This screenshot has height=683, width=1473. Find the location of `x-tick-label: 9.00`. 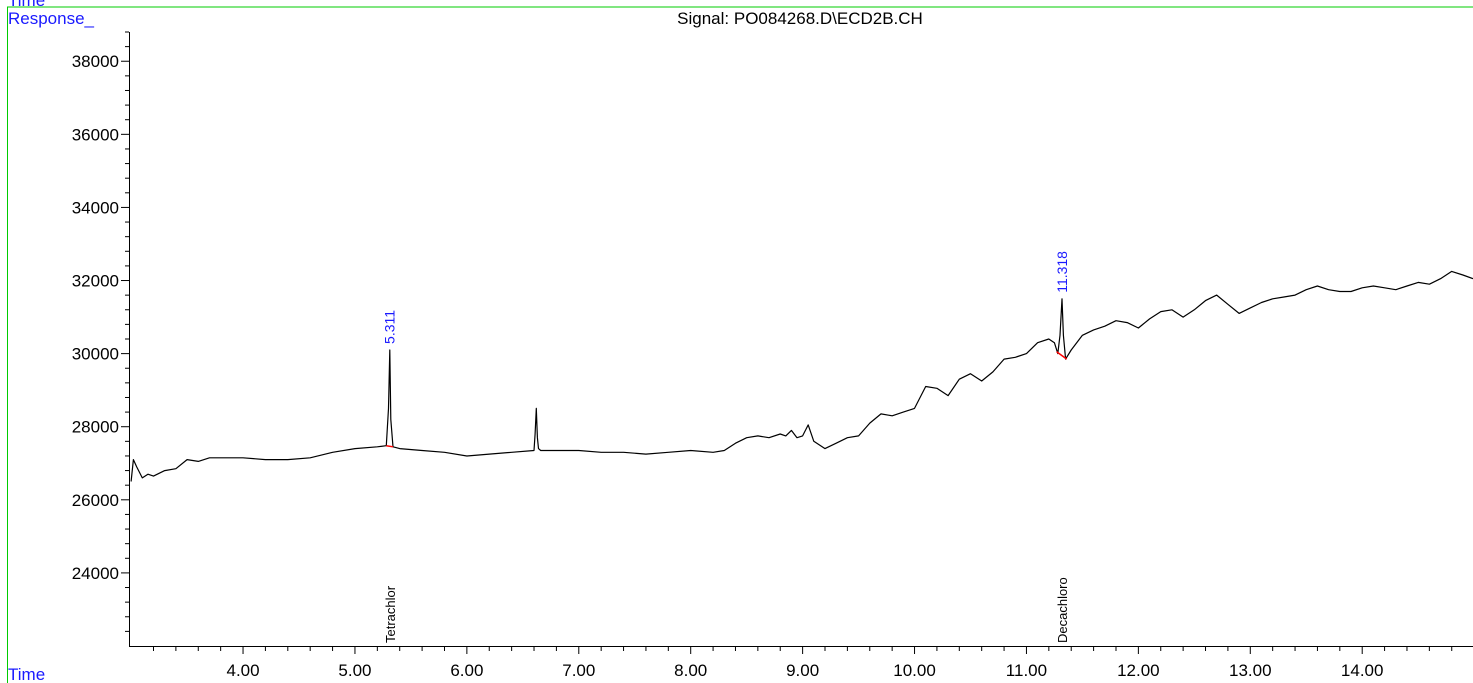

x-tick-label: 9.00 is located at coordinates (802, 670).